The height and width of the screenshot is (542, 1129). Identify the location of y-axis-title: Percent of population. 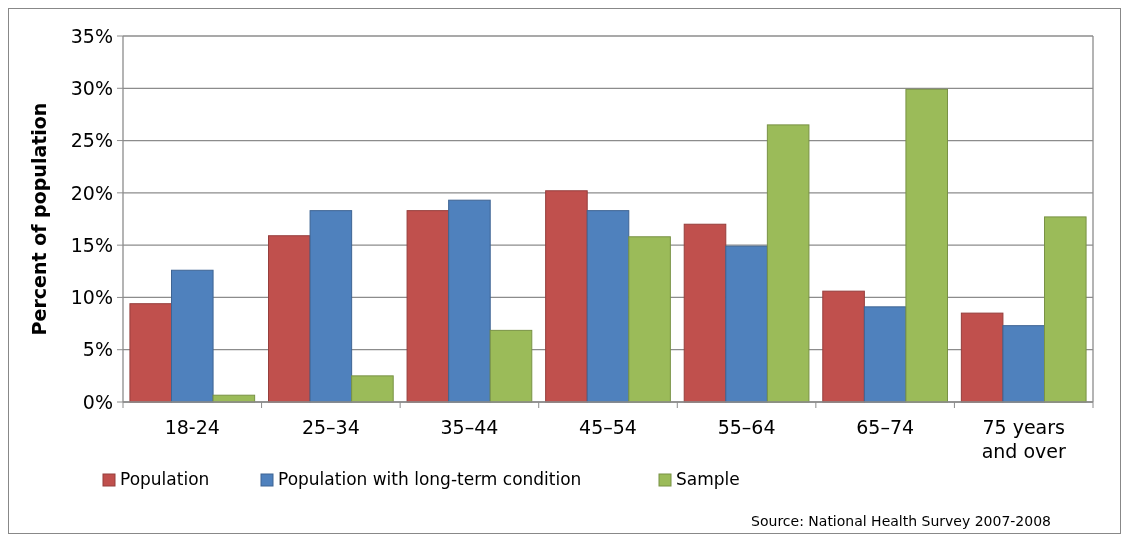
(39, 219).